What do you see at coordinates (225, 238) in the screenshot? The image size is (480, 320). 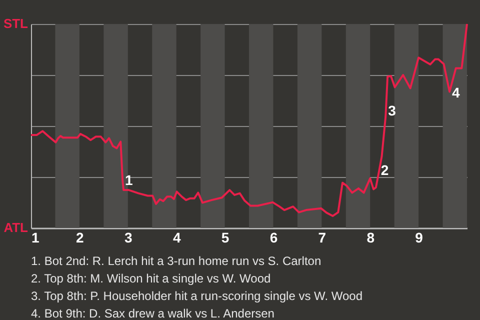 I see `x-tick-label: 5` at bounding box center [225, 238].